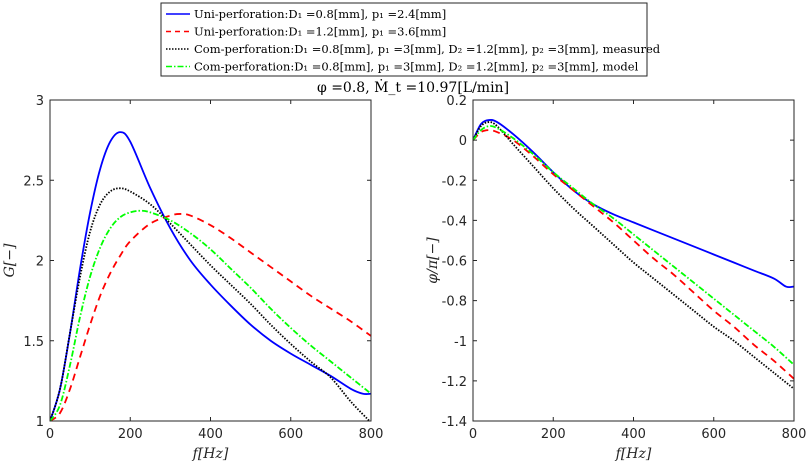 This screenshot has height=468, width=812. What do you see at coordinates (40, 101) in the screenshot?
I see `y-tick-label: 3` at bounding box center [40, 101].